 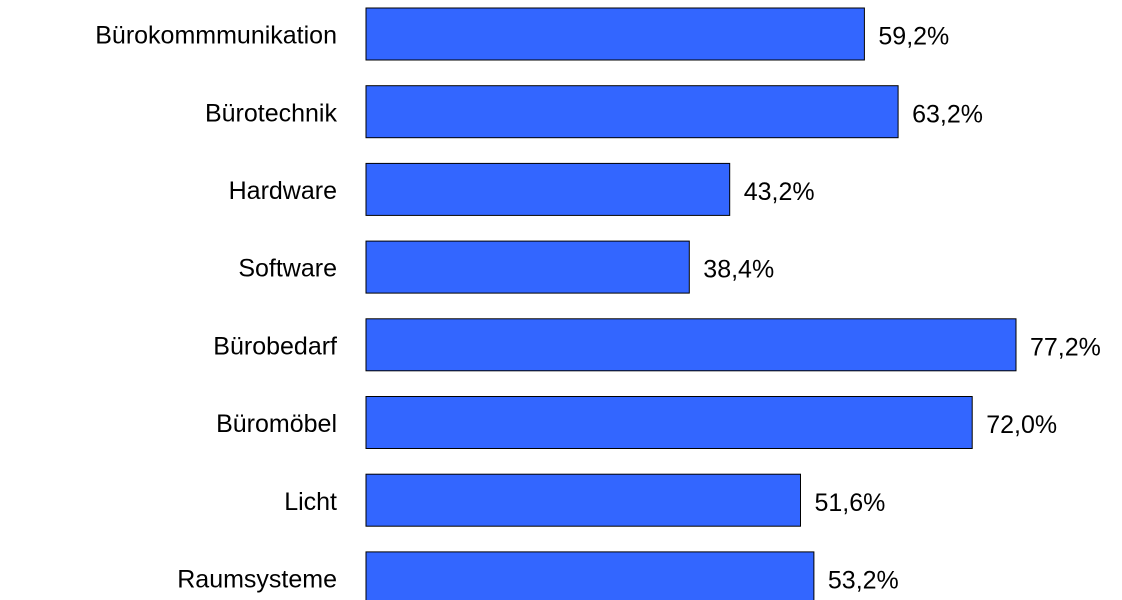 What do you see at coordinates (738, 270) in the screenshot?
I see `value-label: 38,4%` at bounding box center [738, 270].